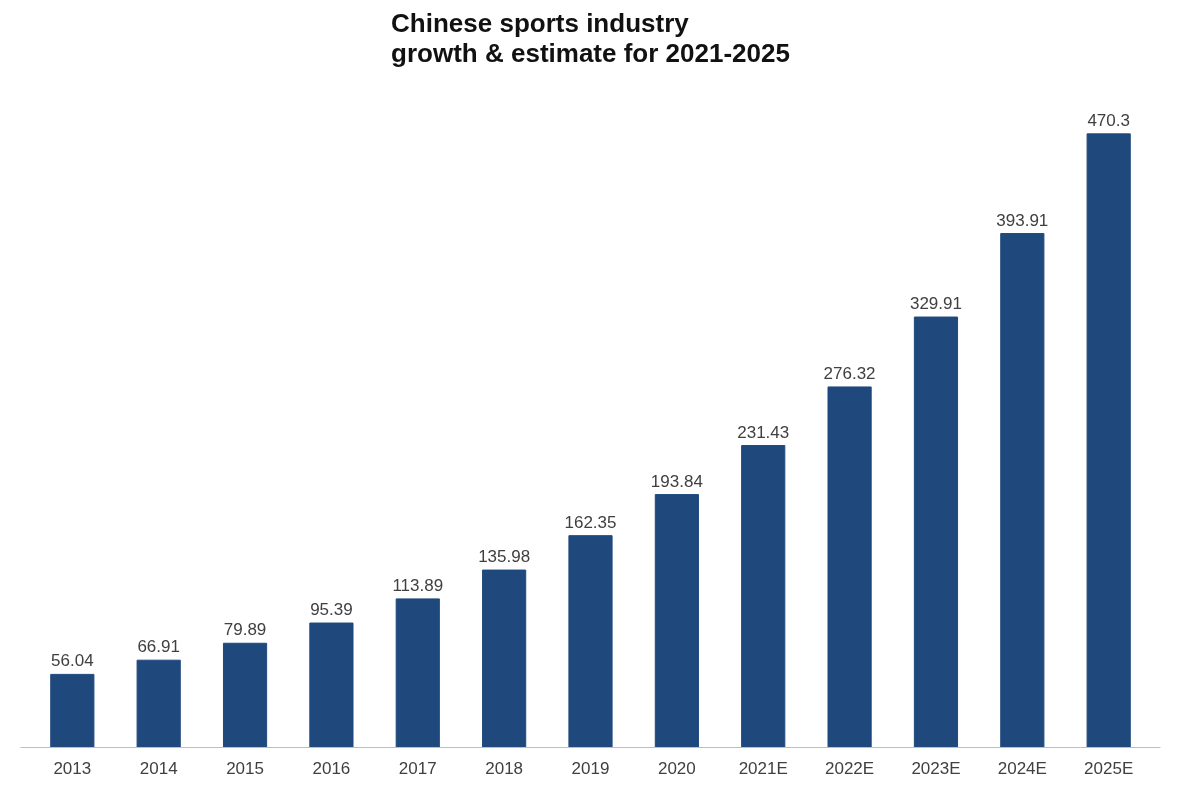 This screenshot has width=1191, height=789. Describe the element at coordinates (504, 557) in the screenshot. I see `data-label: 135.98` at that location.